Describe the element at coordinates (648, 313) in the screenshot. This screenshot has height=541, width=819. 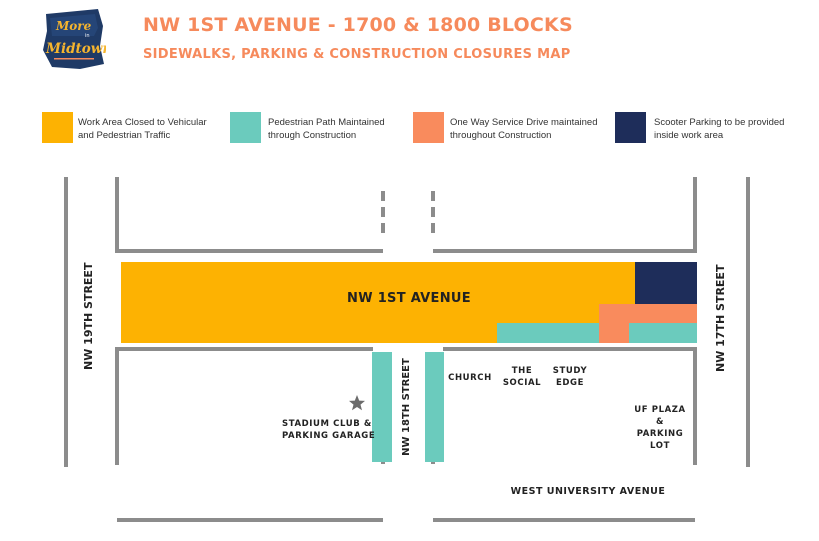
I see `one-way-service-drive` at that location.